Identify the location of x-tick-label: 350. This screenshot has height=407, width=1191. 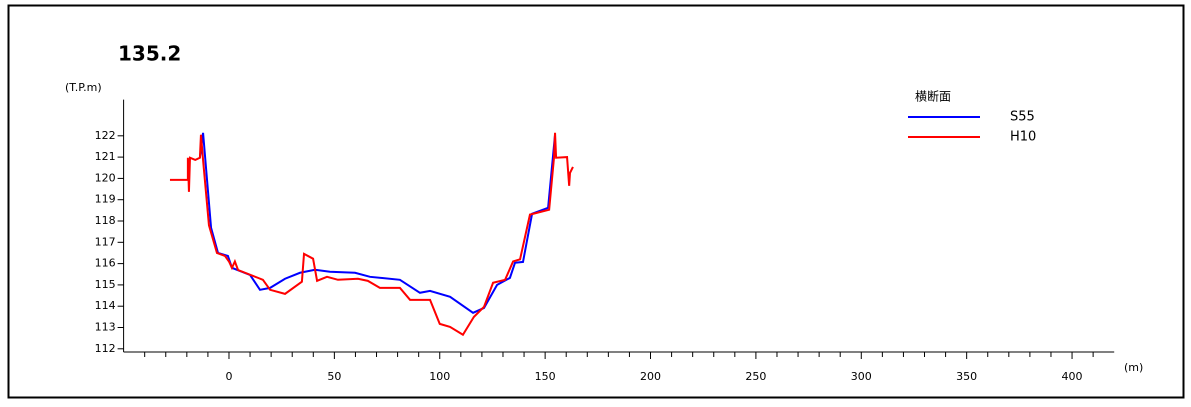
(966, 376).